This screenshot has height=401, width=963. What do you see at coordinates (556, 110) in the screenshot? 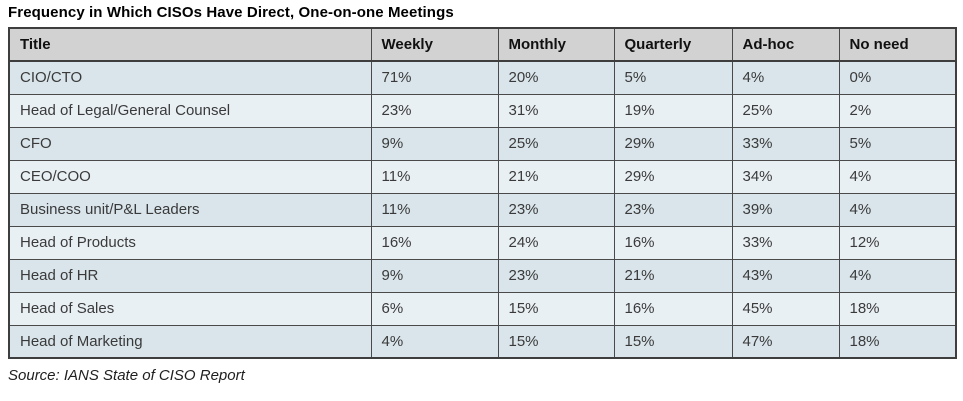
I see `cell-monthly: 31%` at bounding box center [556, 110].